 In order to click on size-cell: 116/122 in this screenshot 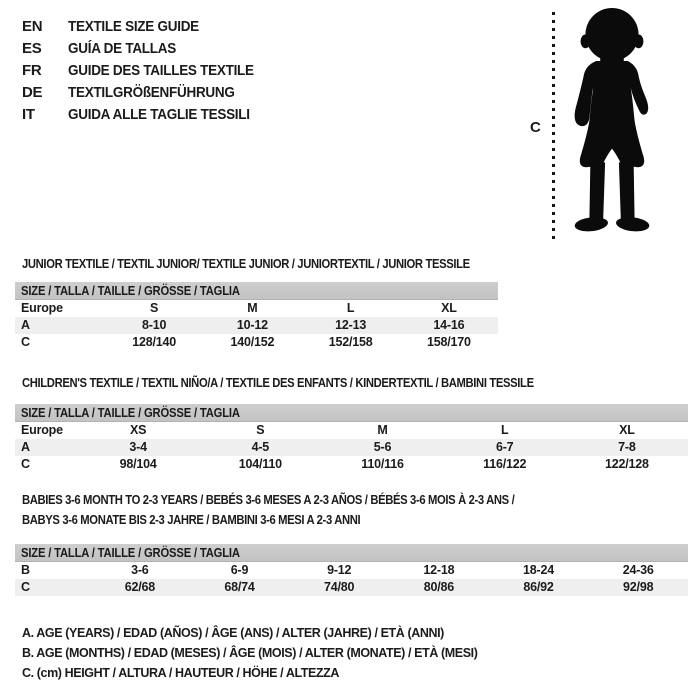, I will do `click(505, 464)`.